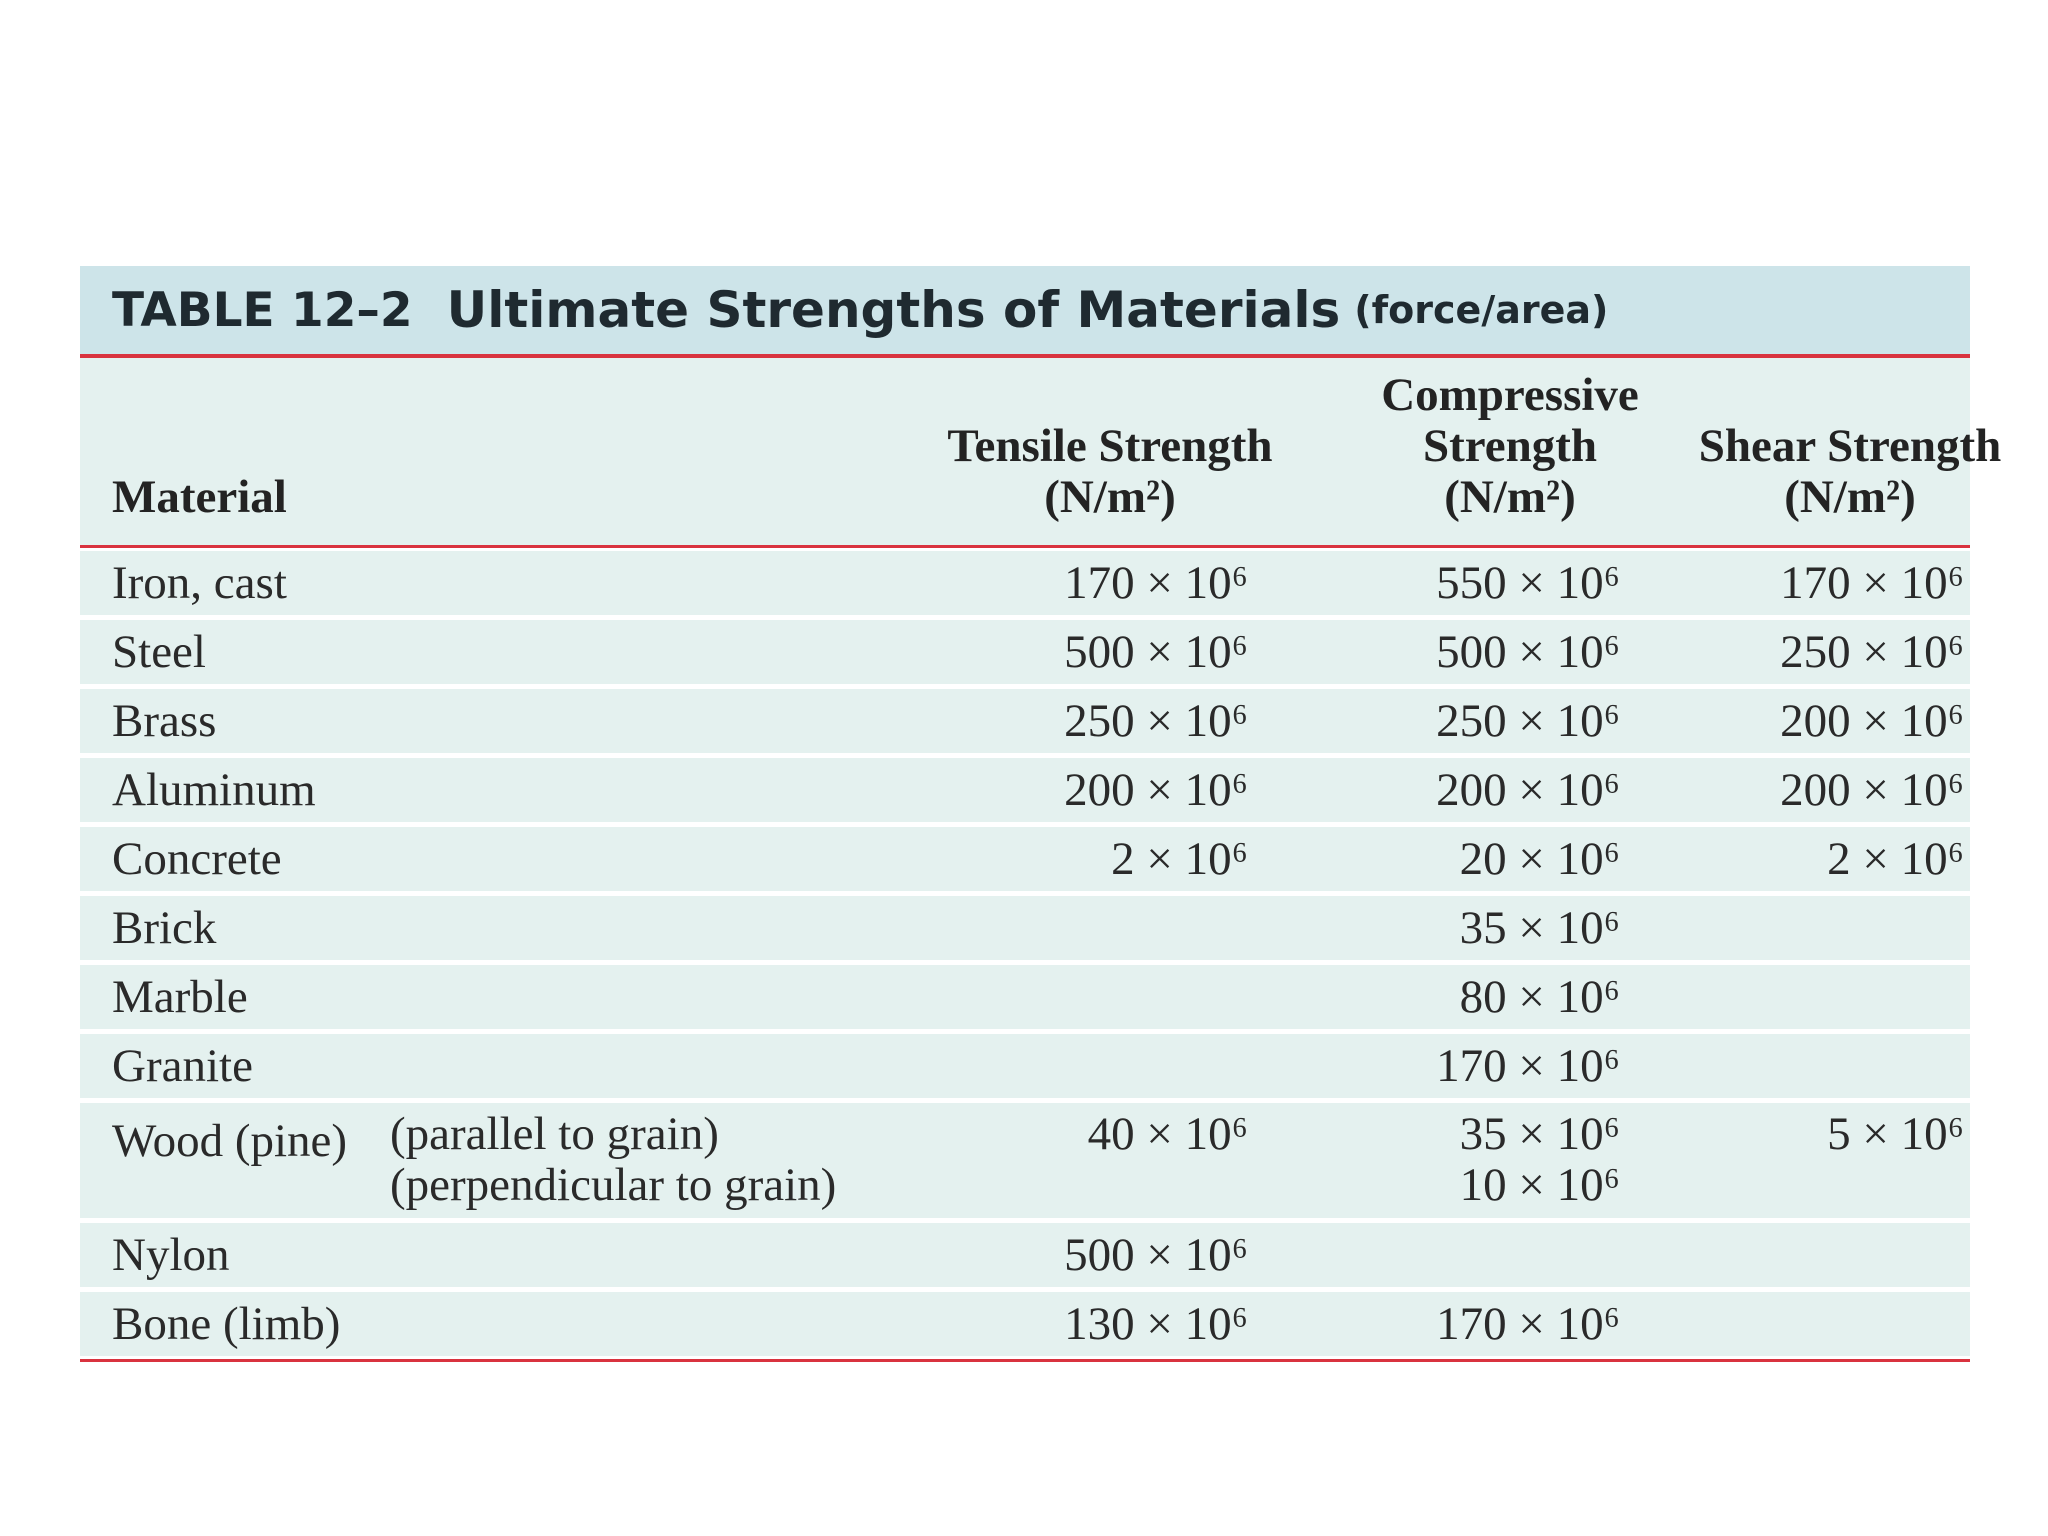 Image resolution: width=2048 pixels, height=1536 pixels. What do you see at coordinates (1025, 997) in the screenshot?
I see `table-row: Marble 80 × 10⁶` at bounding box center [1025, 997].